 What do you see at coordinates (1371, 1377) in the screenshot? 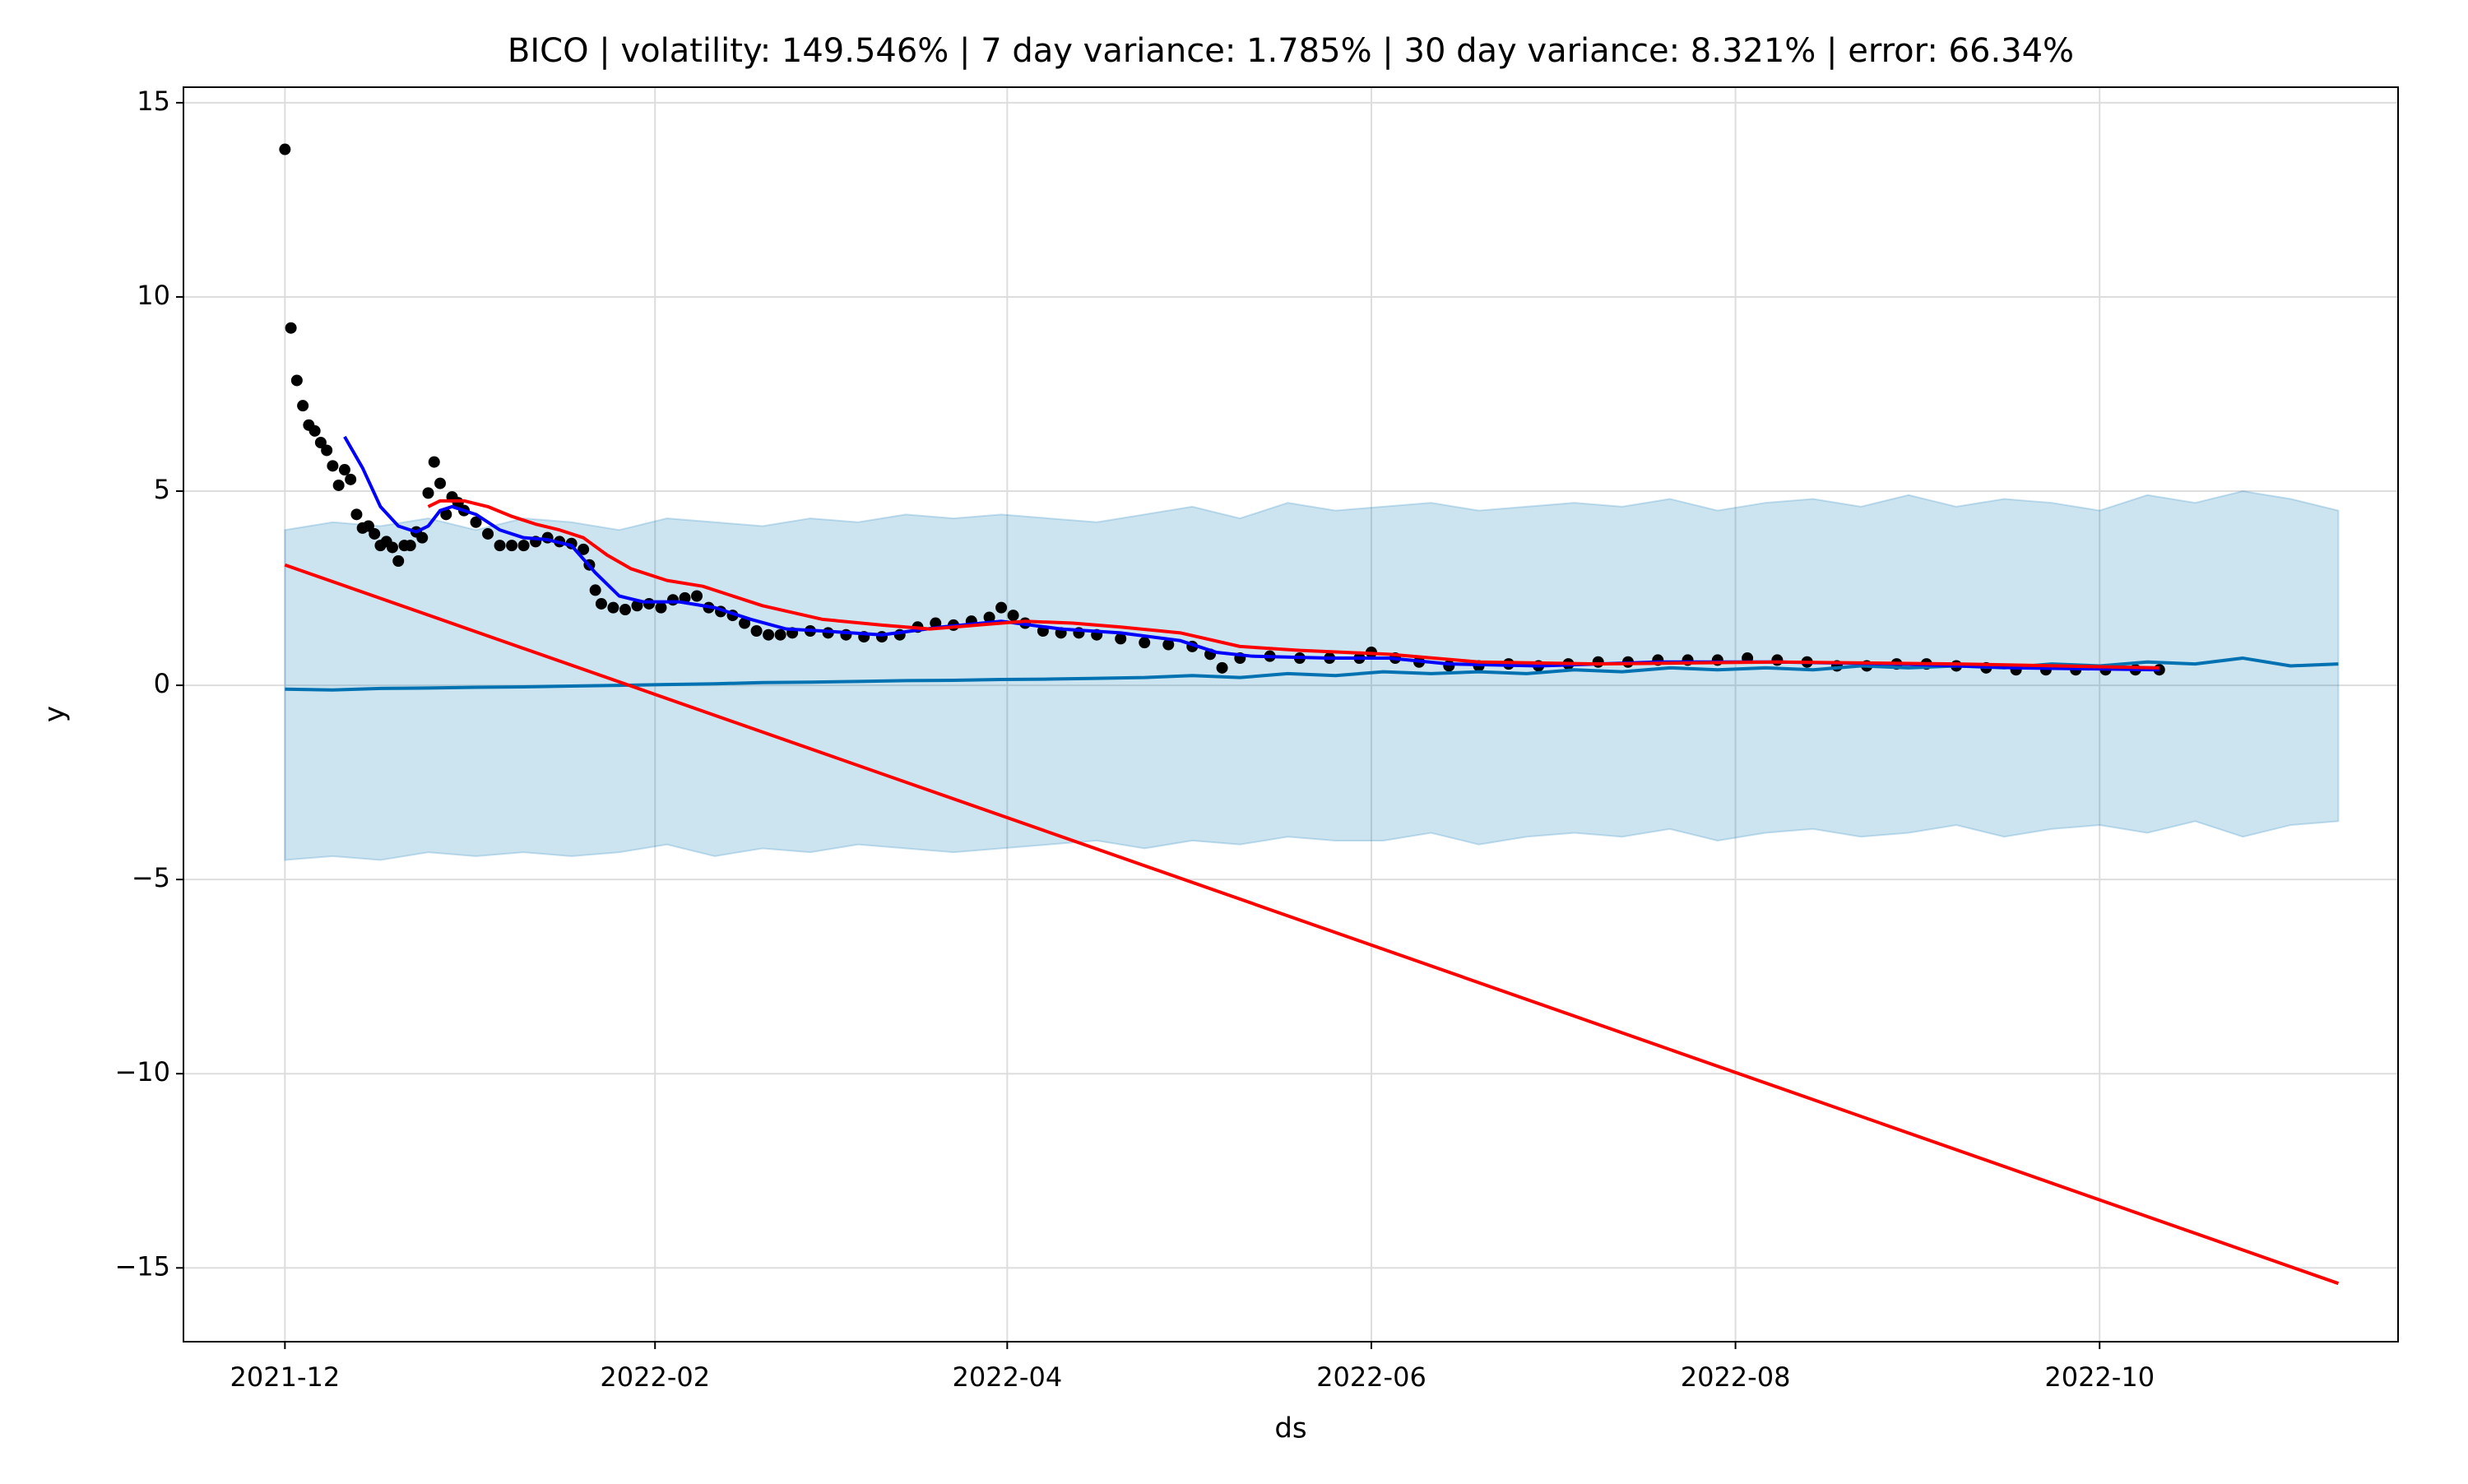
I see `x-tick-label: 2022-06` at bounding box center [1371, 1377].